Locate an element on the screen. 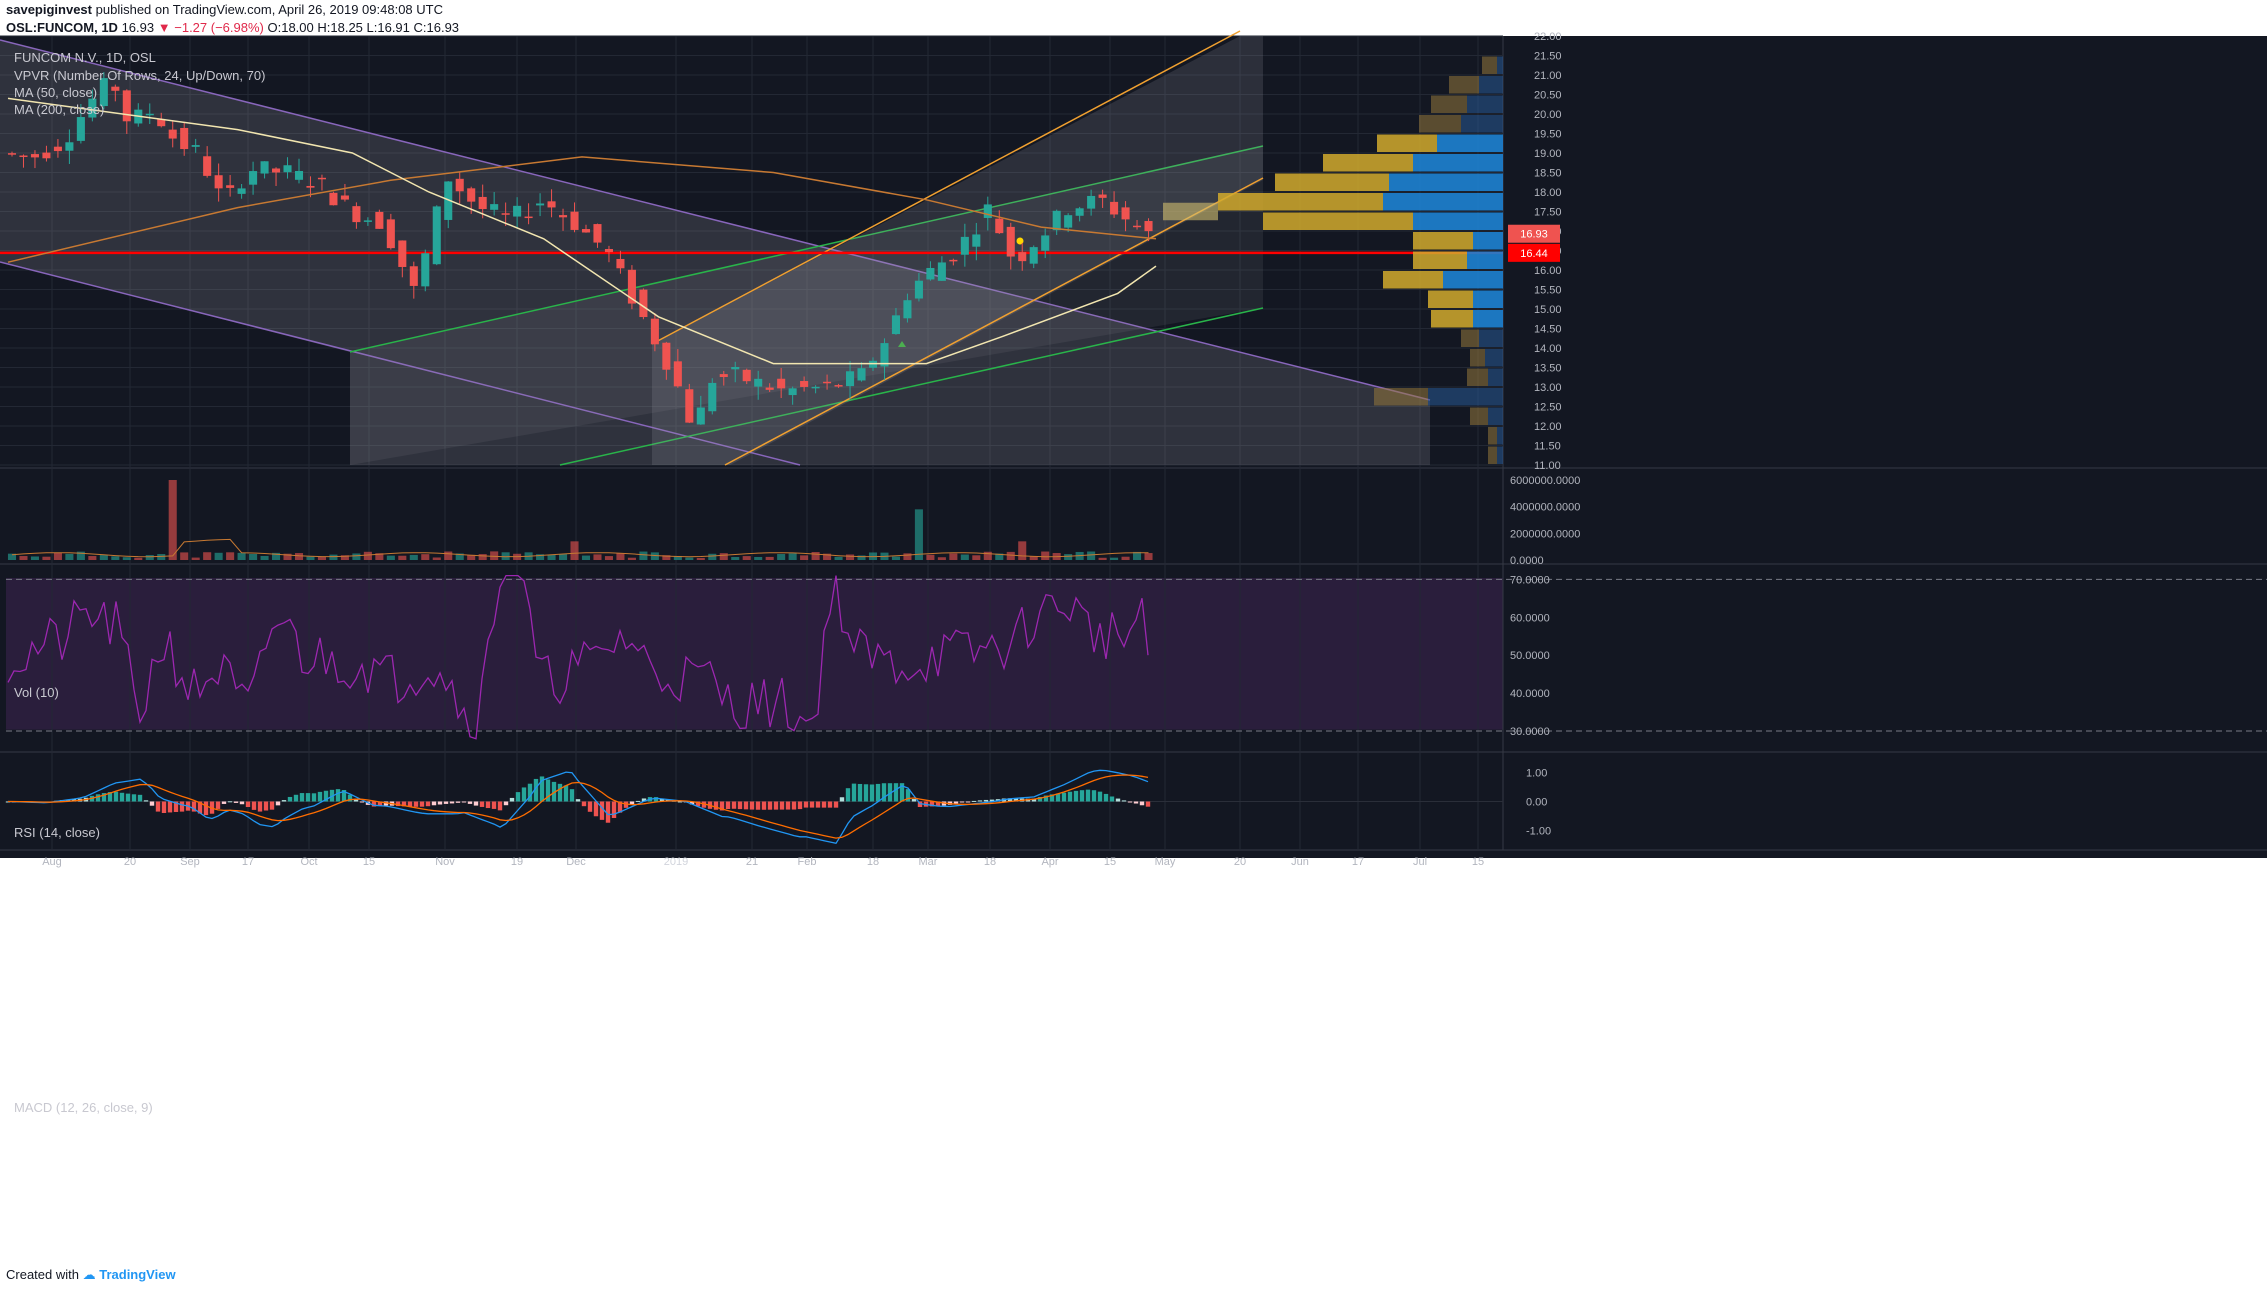  price-tick-0: 22.00 is located at coordinates (1548, 37).